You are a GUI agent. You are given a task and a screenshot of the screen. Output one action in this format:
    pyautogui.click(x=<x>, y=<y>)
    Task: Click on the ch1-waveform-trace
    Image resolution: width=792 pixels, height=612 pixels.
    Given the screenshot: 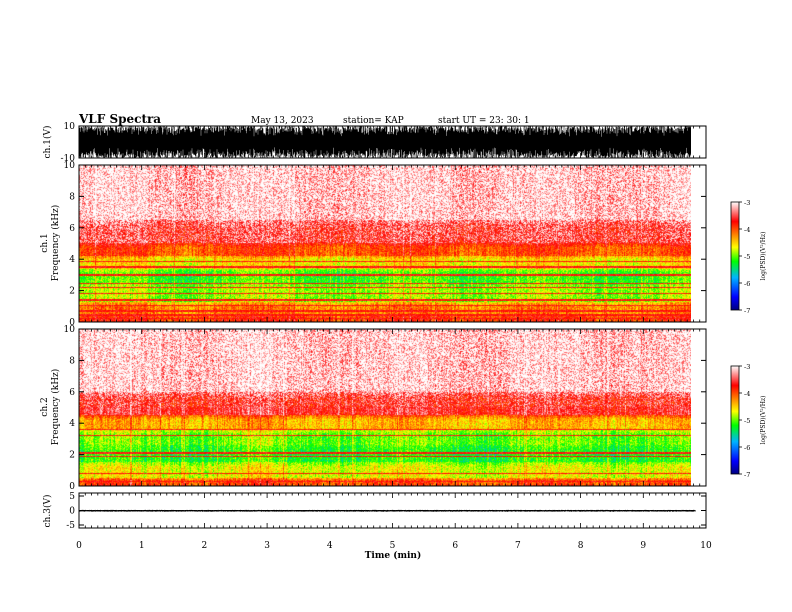 What is the action you would take?
    pyautogui.click(x=385, y=142)
    